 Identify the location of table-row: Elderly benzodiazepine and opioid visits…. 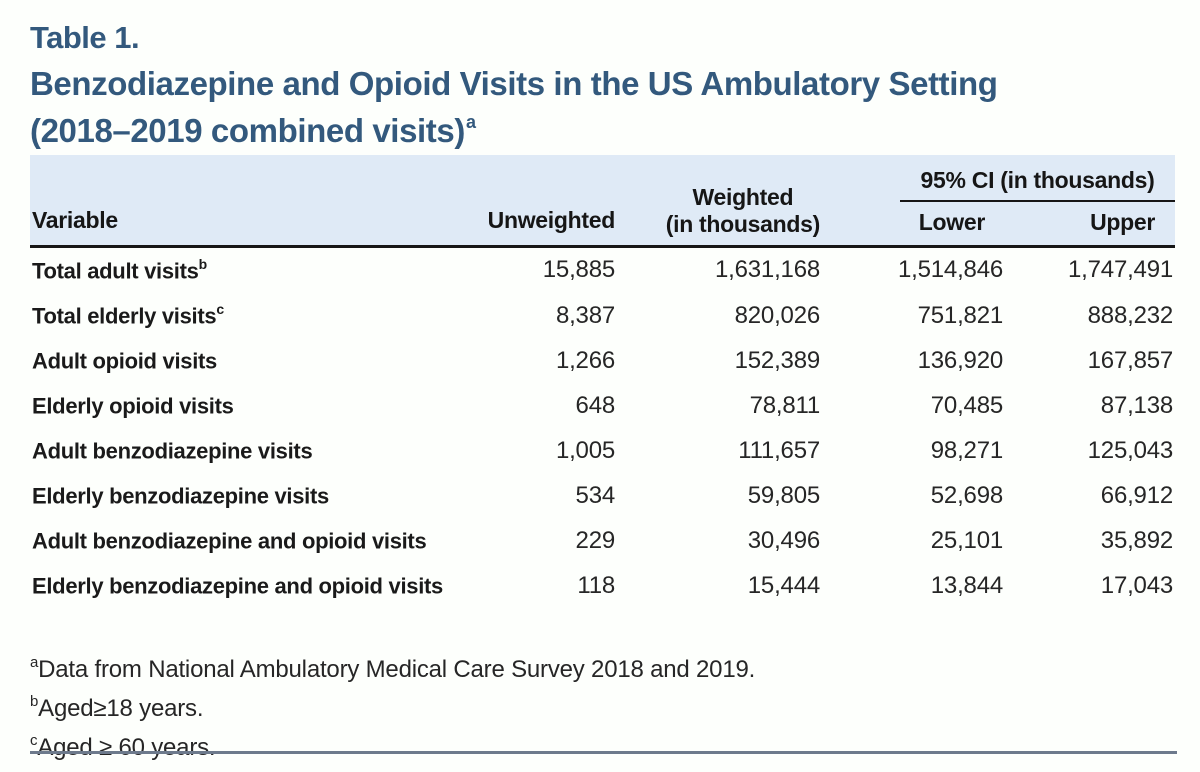
(602, 585).